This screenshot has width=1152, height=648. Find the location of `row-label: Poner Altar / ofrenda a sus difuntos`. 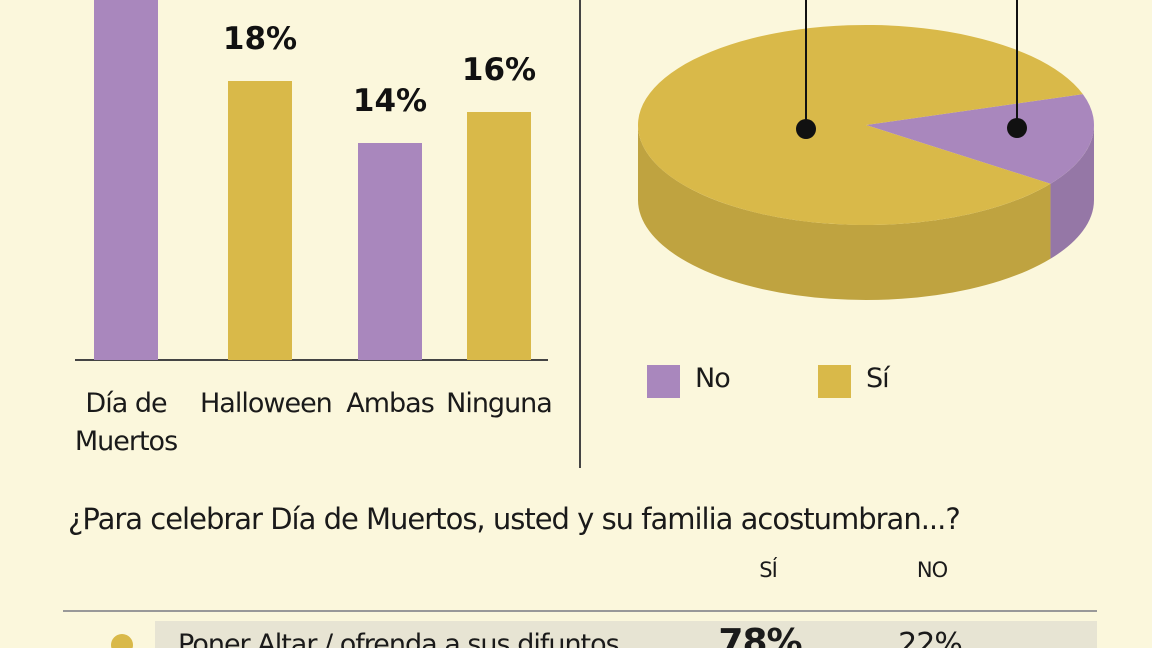

row-label: Poner Altar / ofrenda a sus difuntos is located at coordinates (399, 638).